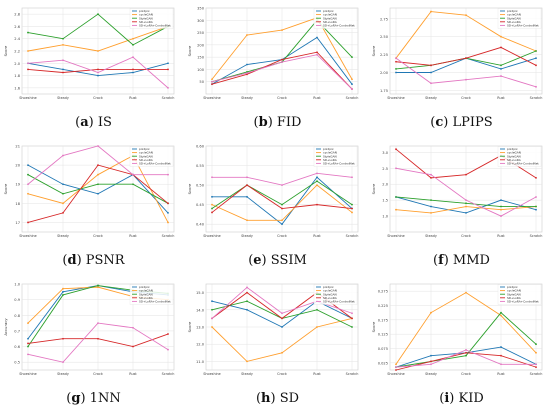 The image size is (550, 415). I want to click on legend-label: pix2pix, so click(512, 287).